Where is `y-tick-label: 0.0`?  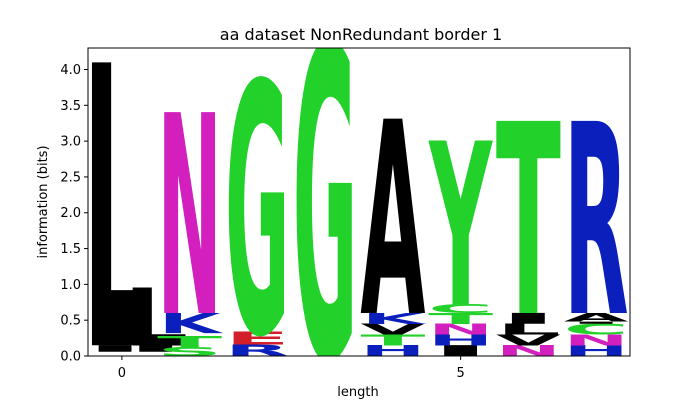
y-tick-label: 0.0 is located at coordinates (70, 357).